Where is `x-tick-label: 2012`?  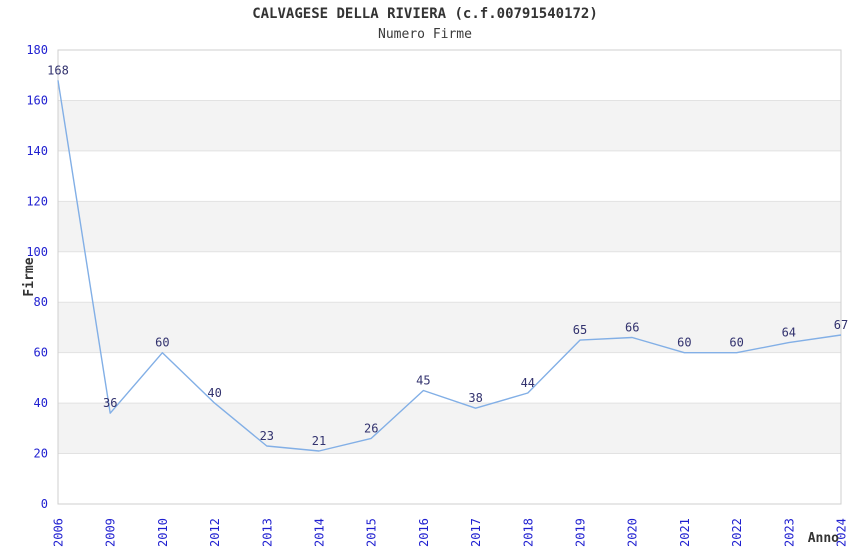 x-tick-label: 2012 is located at coordinates (215, 532).